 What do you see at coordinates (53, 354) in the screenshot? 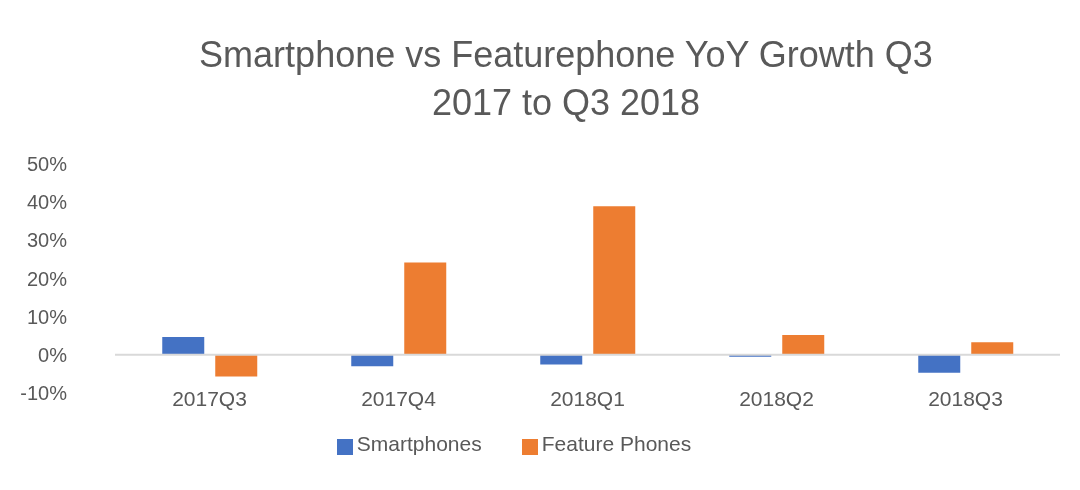
I see `y-tick-label: 0%` at bounding box center [53, 354].